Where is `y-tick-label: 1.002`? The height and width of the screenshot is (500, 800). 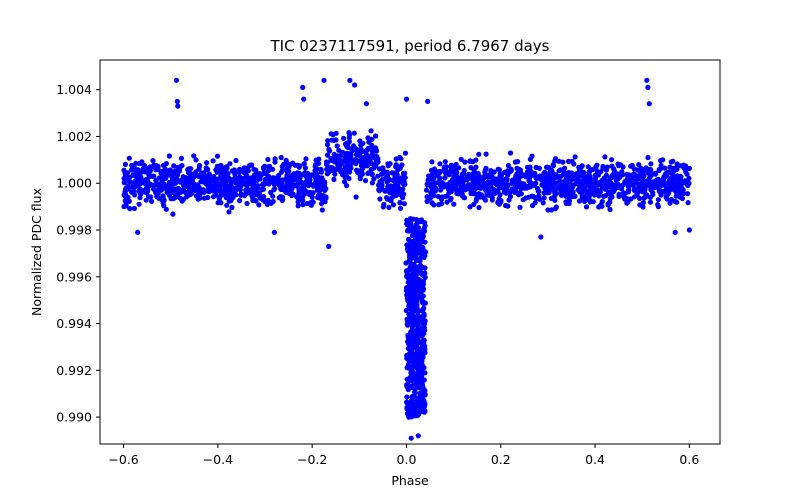
y-tick-label: 1.002 is located at coordinates (74, 136).